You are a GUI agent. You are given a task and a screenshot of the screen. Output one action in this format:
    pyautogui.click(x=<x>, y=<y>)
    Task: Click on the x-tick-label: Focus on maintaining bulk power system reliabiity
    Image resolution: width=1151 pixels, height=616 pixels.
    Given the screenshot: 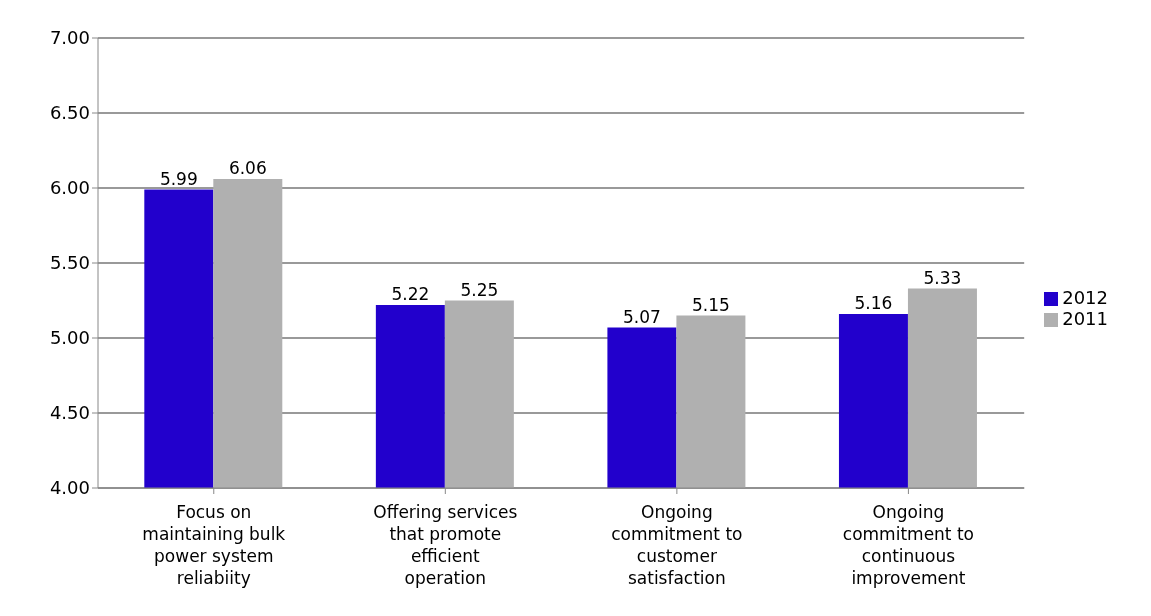 What is the action you would take?
    pyautogui.click(x=214, y=545)
    